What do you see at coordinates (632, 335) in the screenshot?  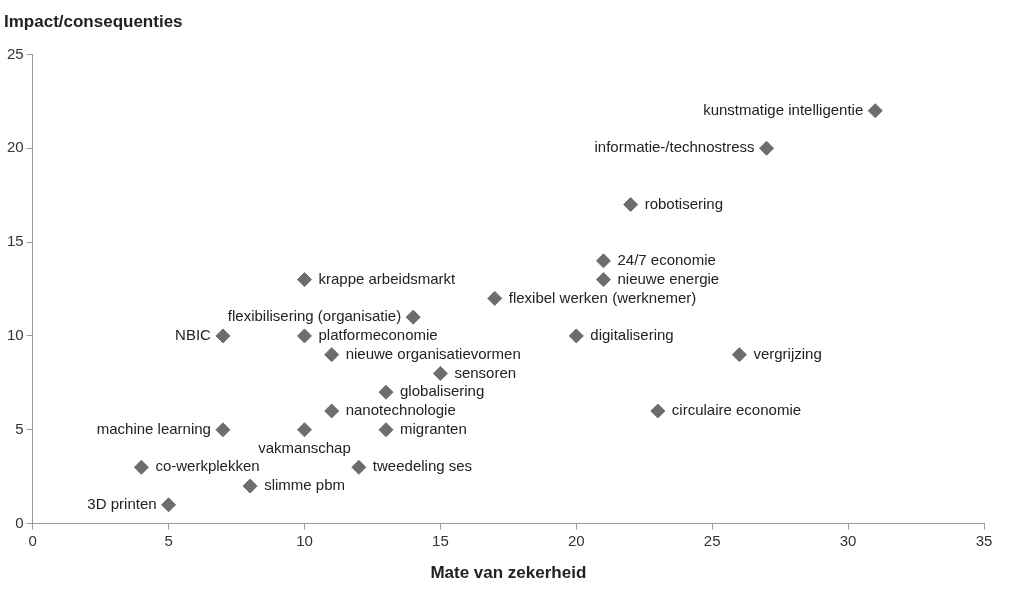 I see `annotation: digitalisering` at bounding box center [632, 335].